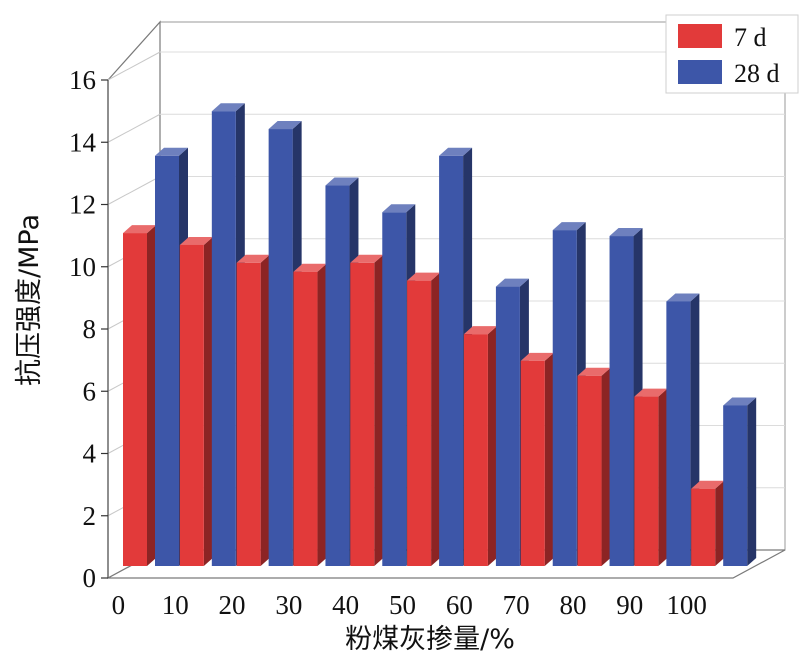  Describe the element at coordinates (175, 605) in the screenshot. I see `x-tick-label: 10` at that location.